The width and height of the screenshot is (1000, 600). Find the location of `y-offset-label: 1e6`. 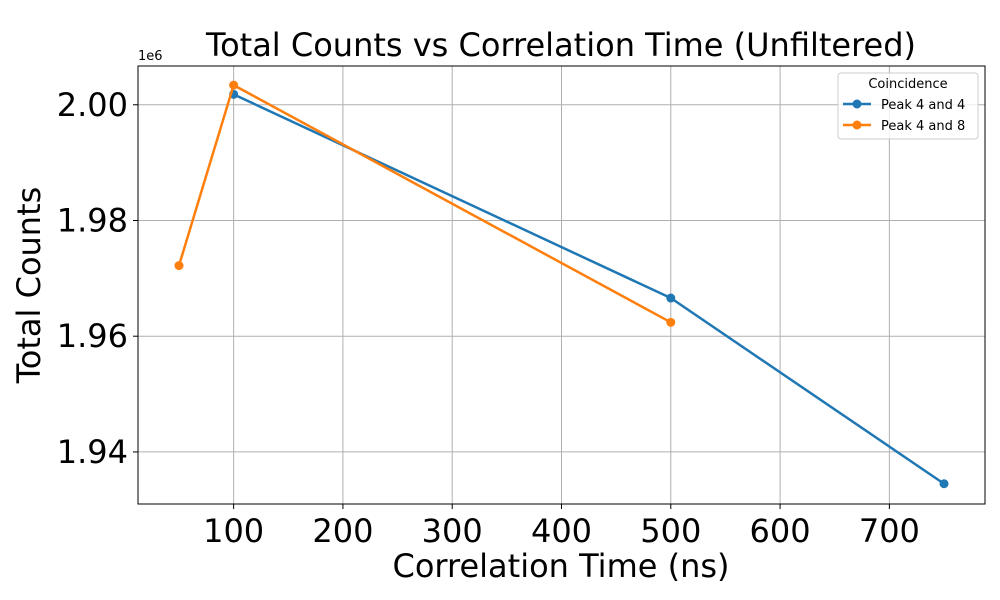

y-offset-label: 1e6 is located at coordinates (150, 56).